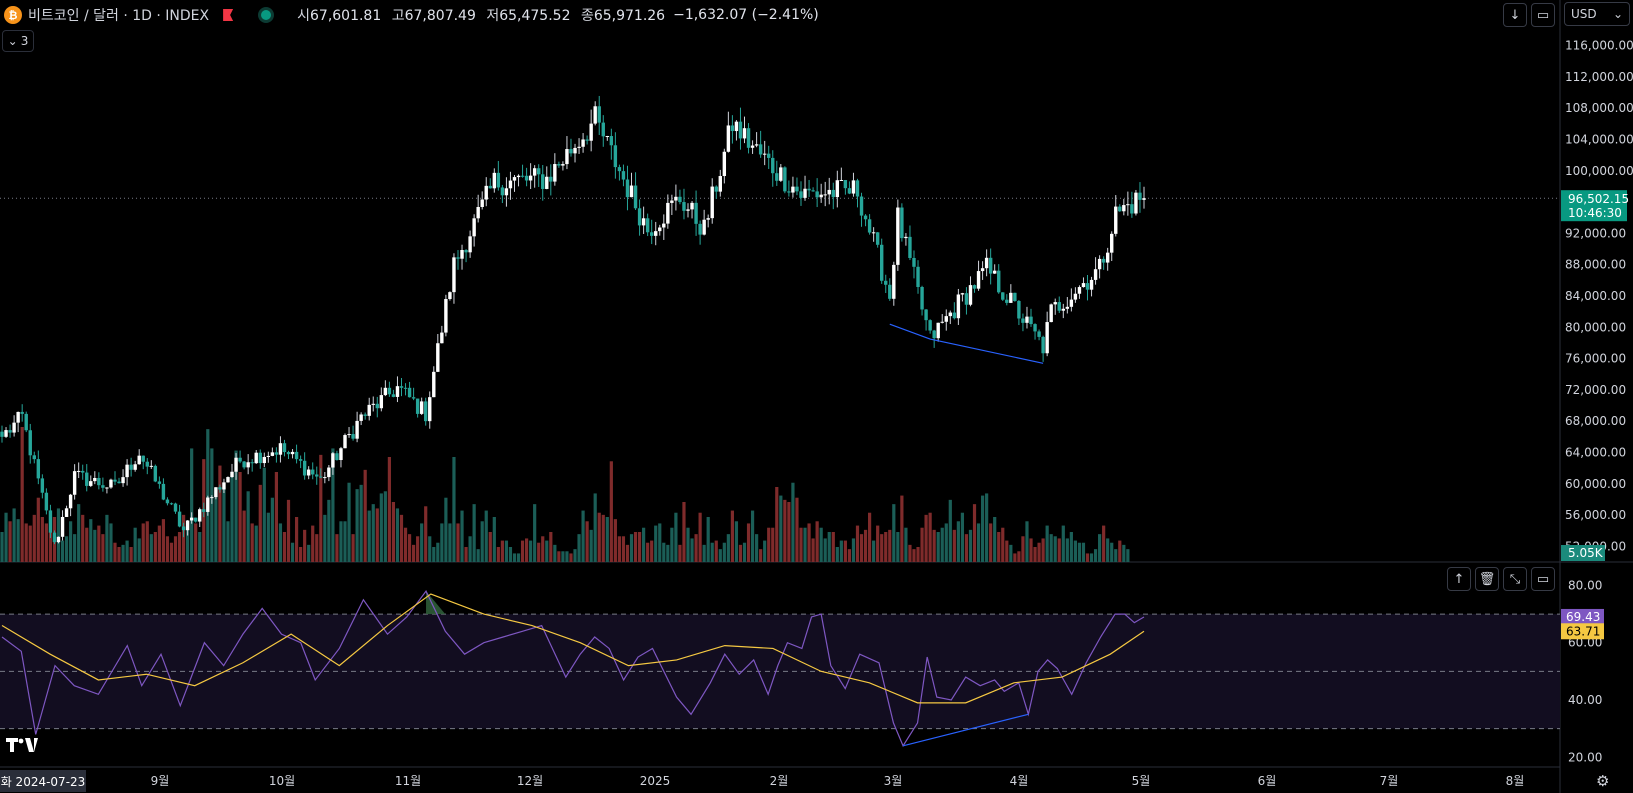 Image resolution: width=1633 pixels, height=793 pixels. I want to click on indicator-count: 3, so click(24, 41).